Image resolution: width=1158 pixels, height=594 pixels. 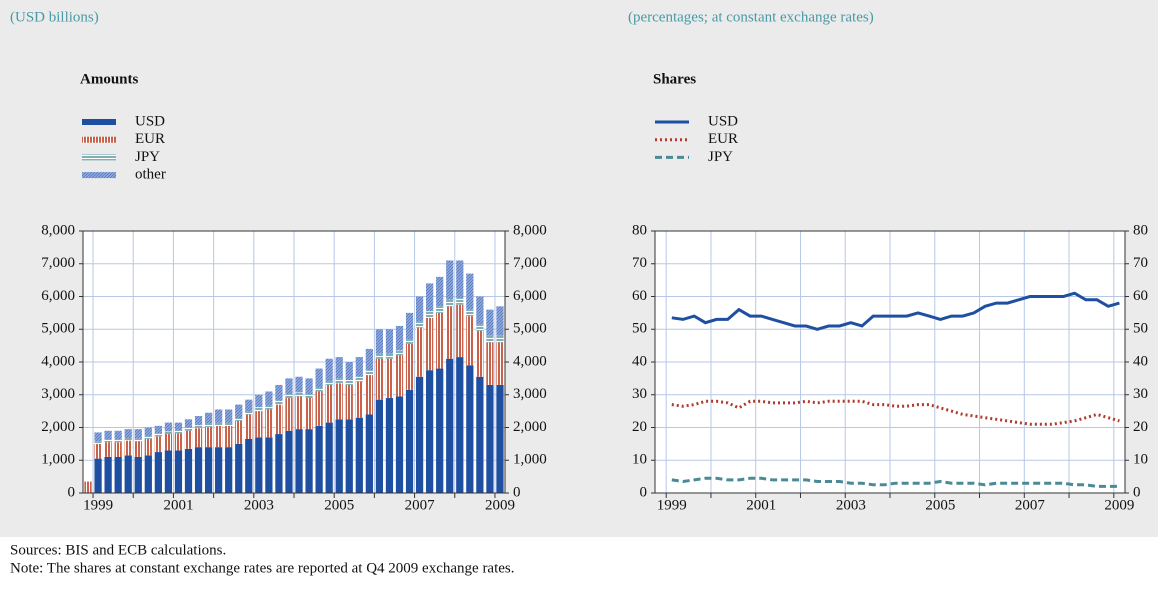 What do you see at coordinates (1140, 230) in the screenshot?
I see `y2-tick-label: 80` at bounding box center [1140, 230].